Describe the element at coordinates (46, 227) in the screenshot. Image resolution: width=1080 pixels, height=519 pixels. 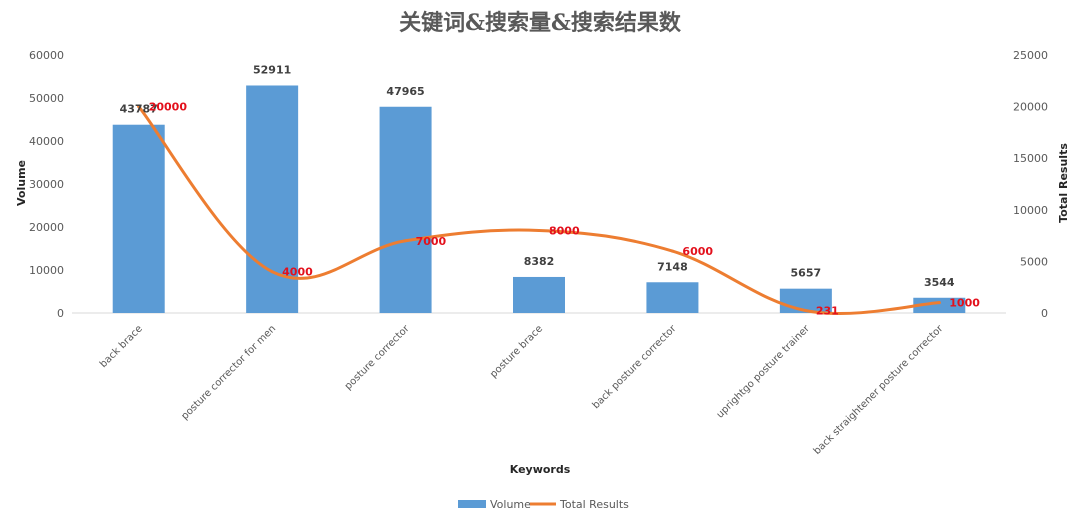
I see `y-tick-label: 20000` at that location.